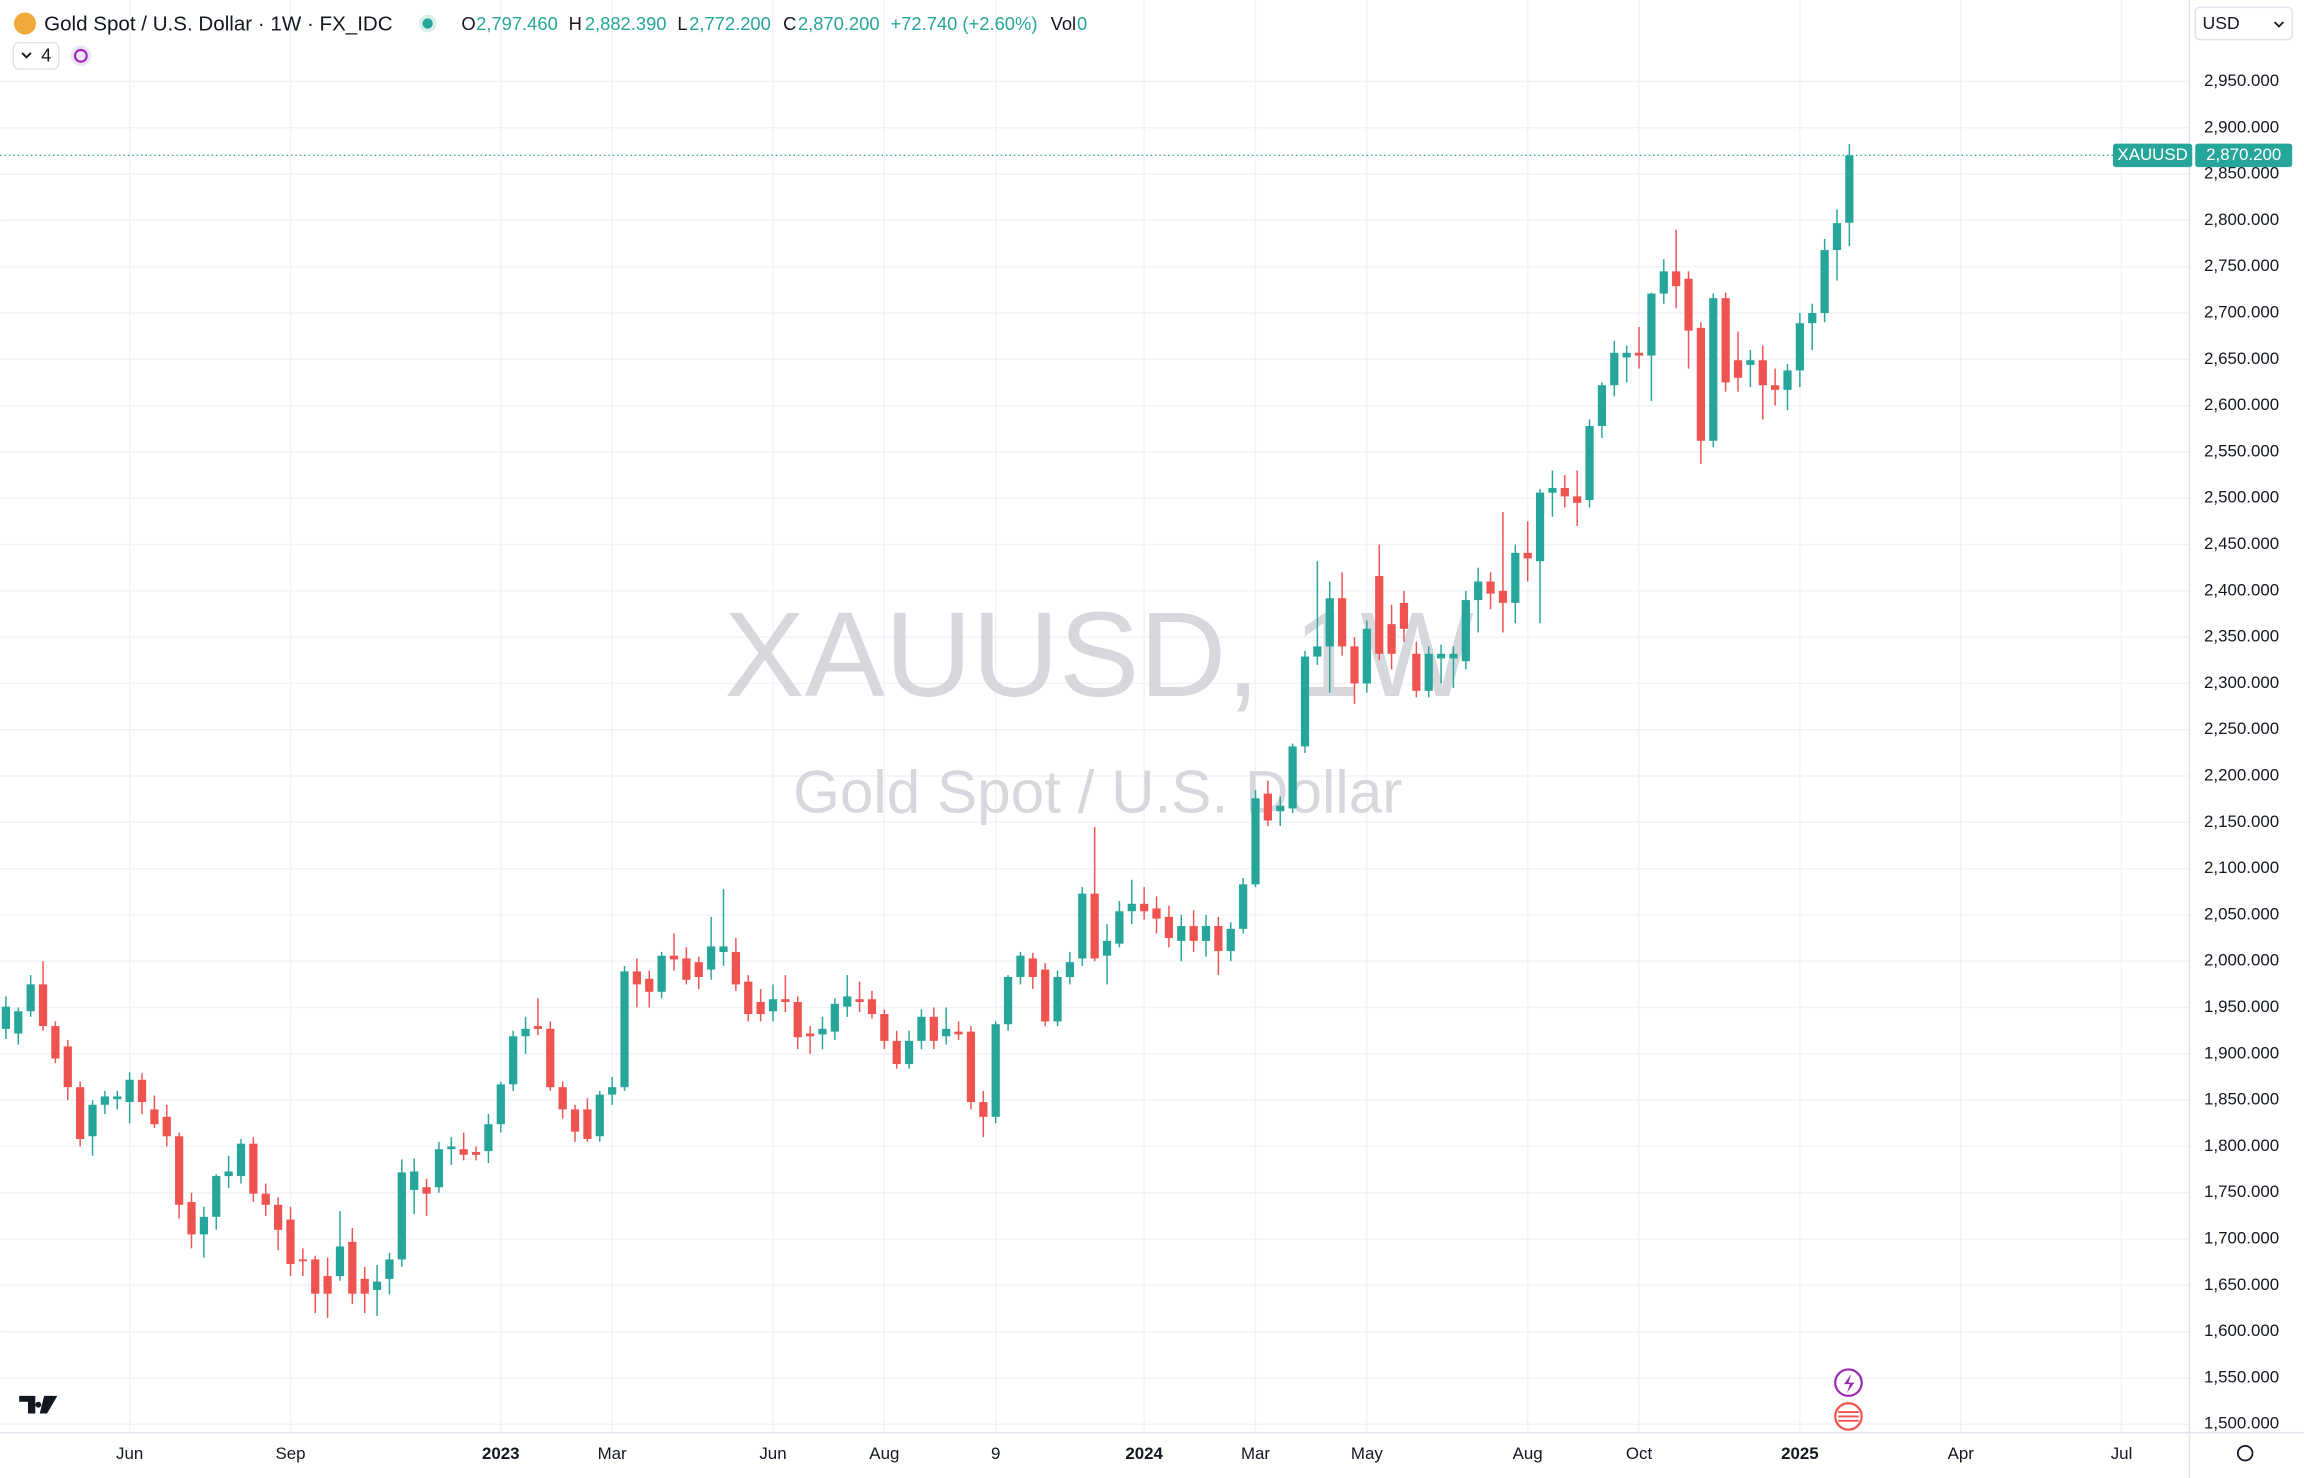  I want to click on open-value: 2,797.460, so click(517, 23).